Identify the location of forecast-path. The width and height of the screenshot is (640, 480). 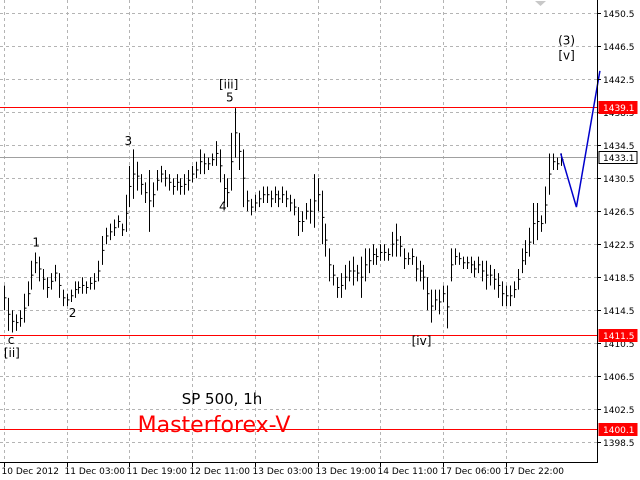
(580, 139).